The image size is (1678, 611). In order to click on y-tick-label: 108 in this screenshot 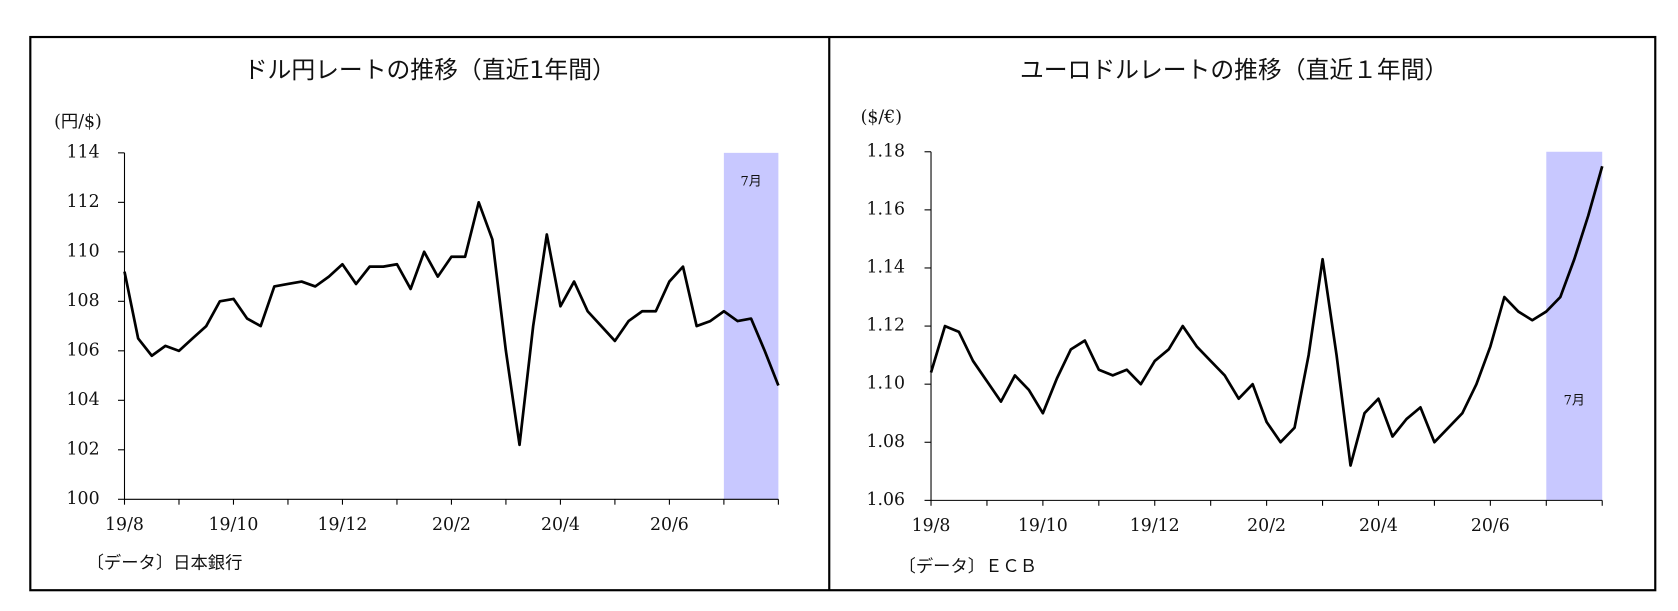, I will do `click(83, 301)`.